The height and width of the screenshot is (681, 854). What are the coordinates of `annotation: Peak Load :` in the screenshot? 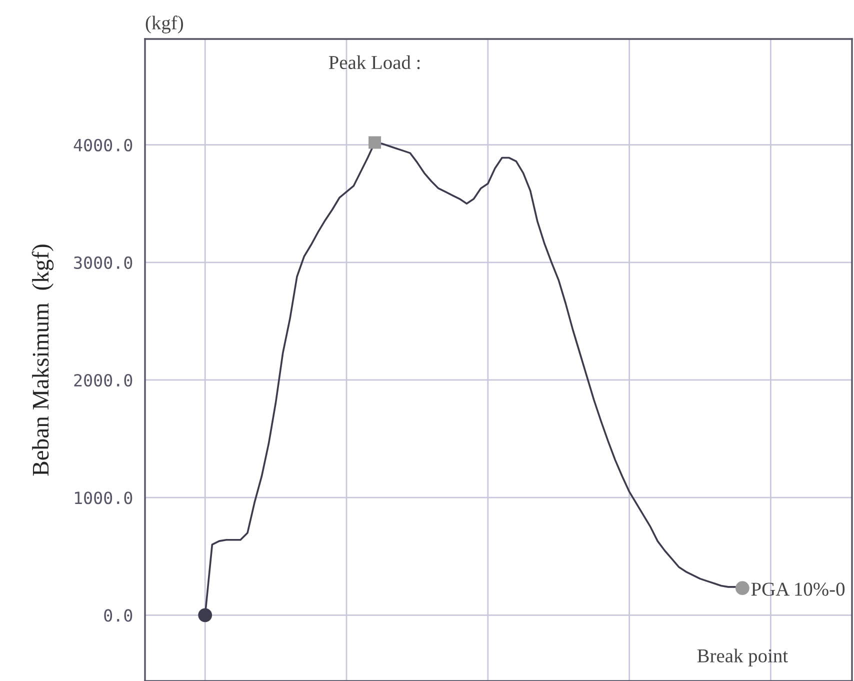 It's located at (374, 62).